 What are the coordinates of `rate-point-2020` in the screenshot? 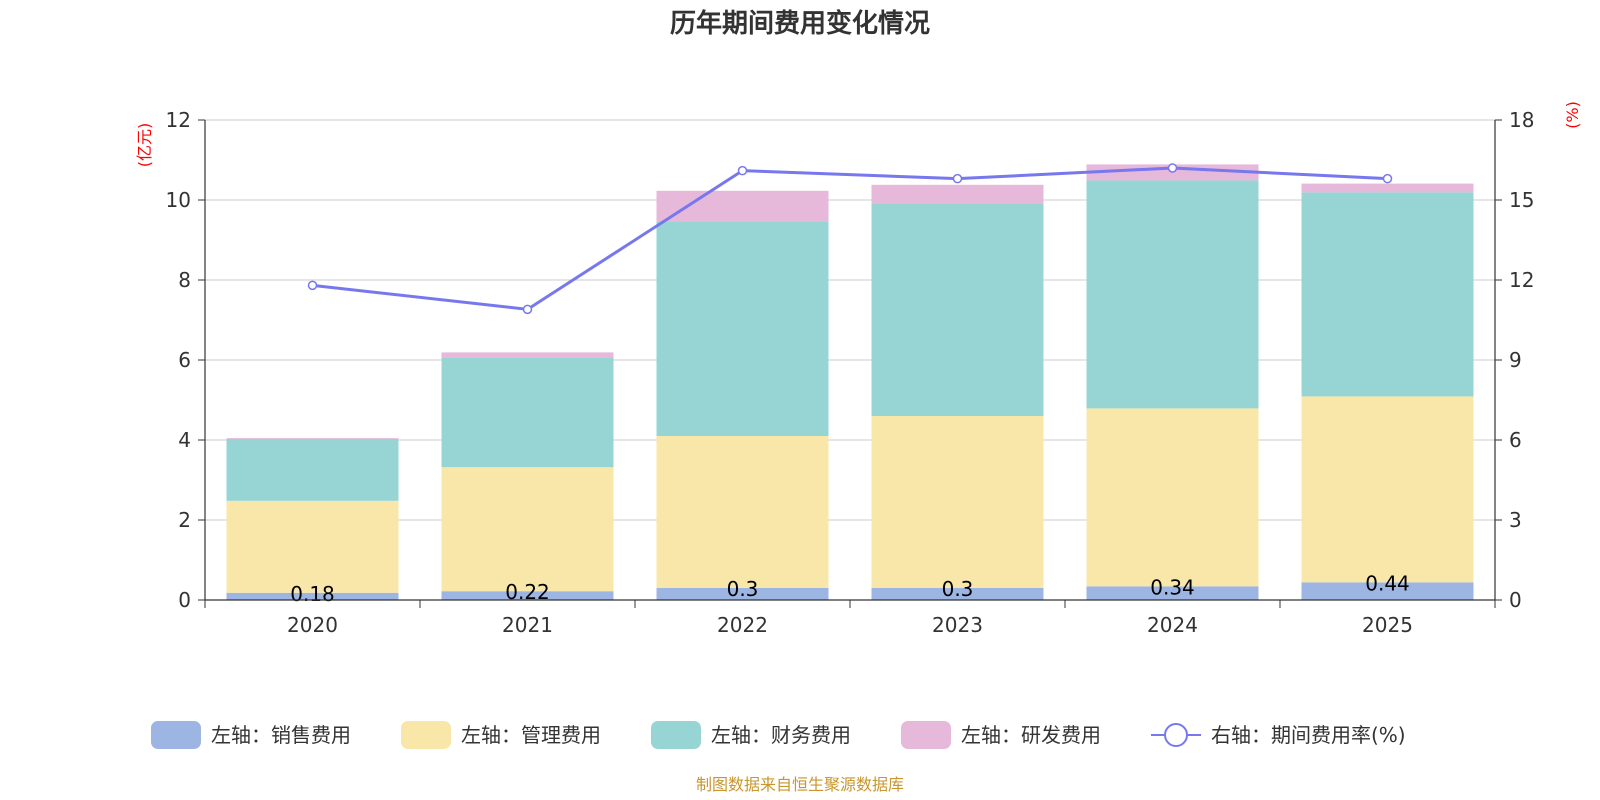 It's located at (312, 285).